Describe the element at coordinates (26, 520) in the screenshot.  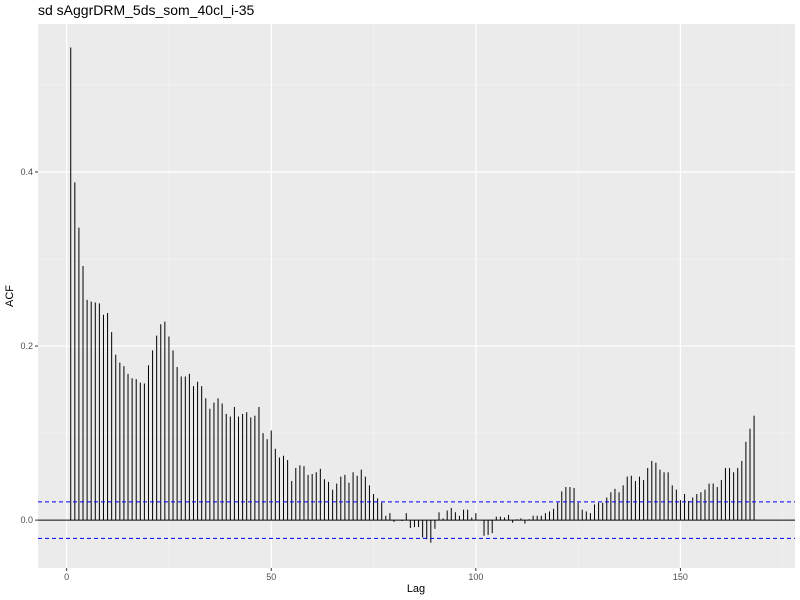
I see `y-tick-label: 0.0` at that location.